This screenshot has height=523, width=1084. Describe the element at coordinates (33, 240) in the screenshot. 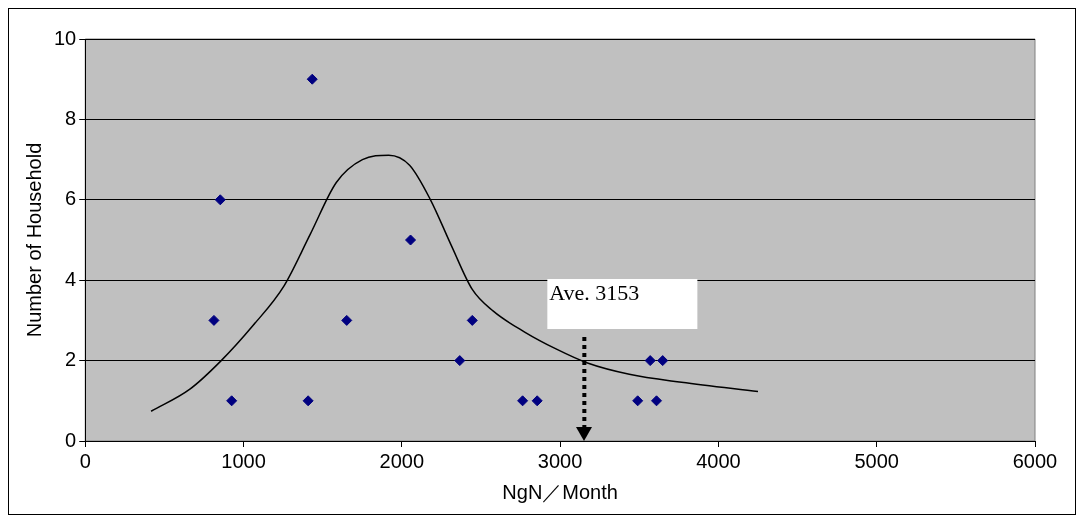

I see `y-axis-title: Number of Household` at that location.